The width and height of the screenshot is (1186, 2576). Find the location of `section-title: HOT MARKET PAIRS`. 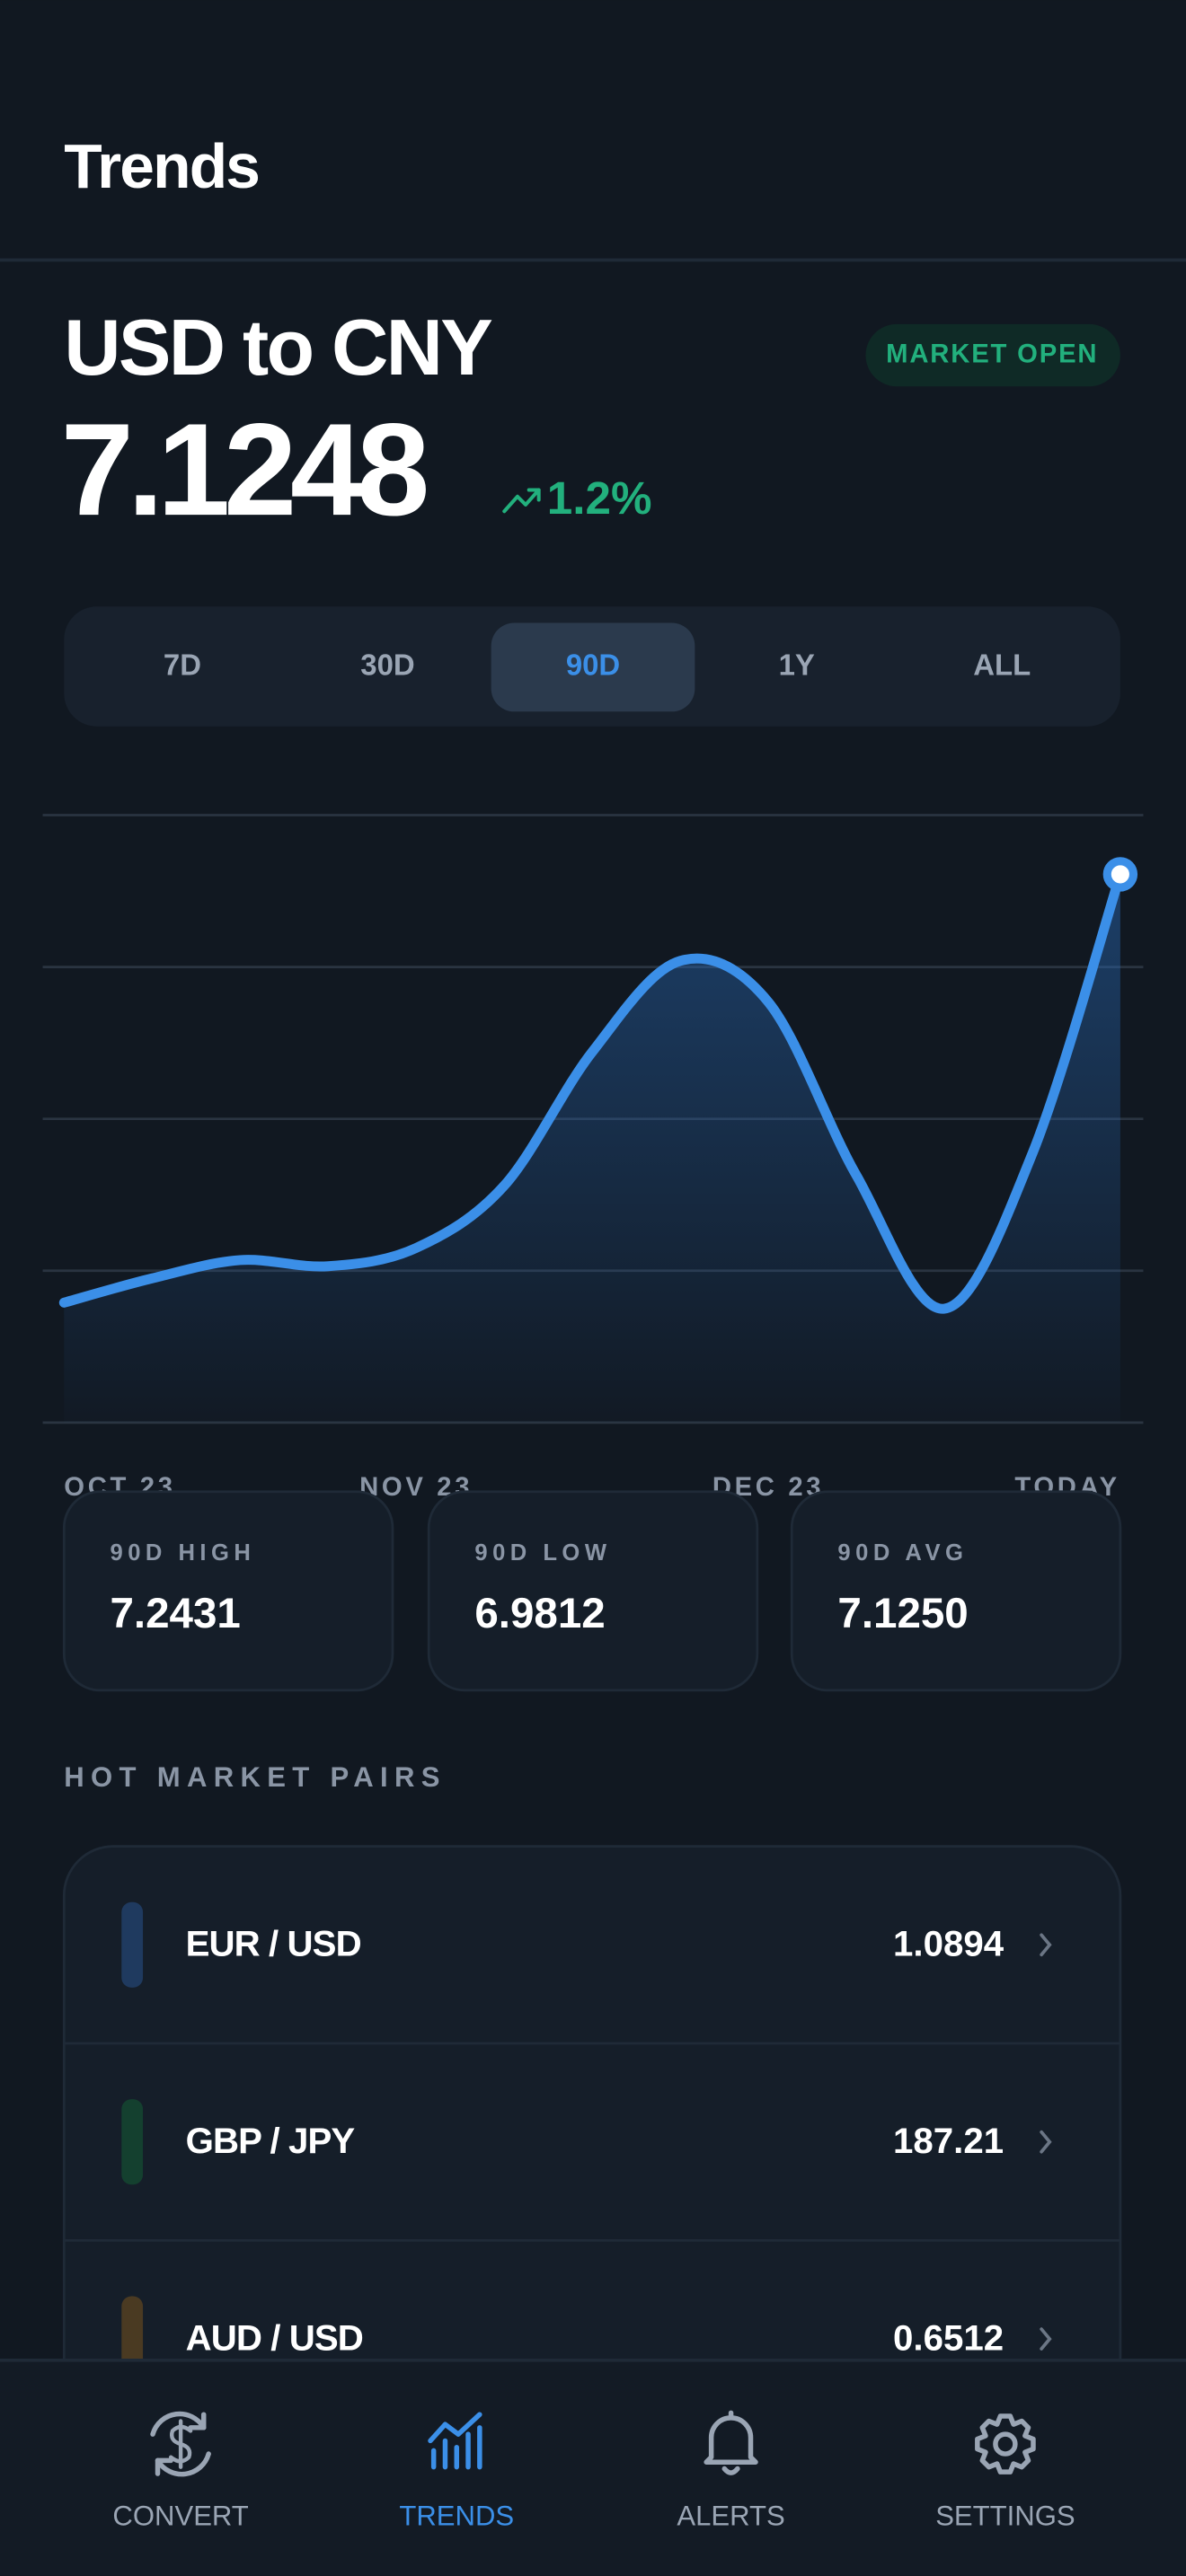

section-title: HOT MARKET PAIRS is located at coordinates (255, 1777).